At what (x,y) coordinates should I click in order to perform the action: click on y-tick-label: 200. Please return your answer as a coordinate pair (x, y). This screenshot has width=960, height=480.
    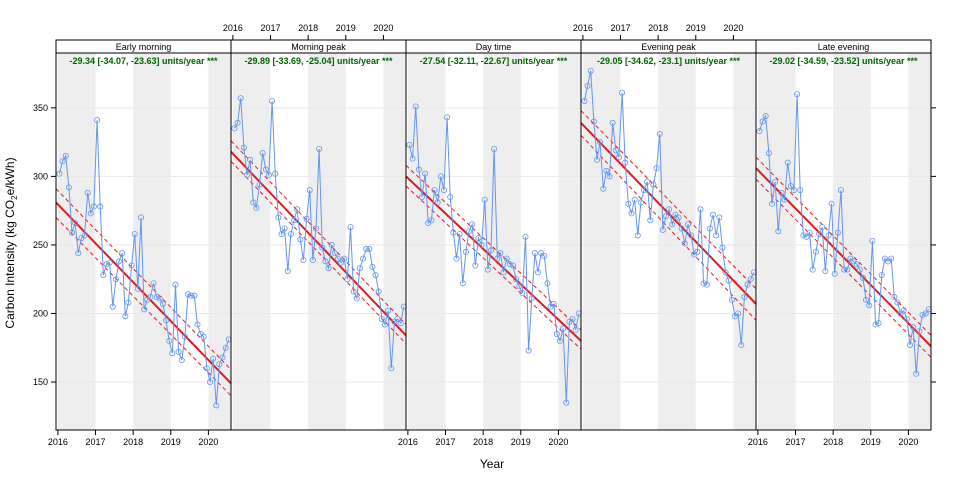
    Looking at the image, I should click on (40, 313).